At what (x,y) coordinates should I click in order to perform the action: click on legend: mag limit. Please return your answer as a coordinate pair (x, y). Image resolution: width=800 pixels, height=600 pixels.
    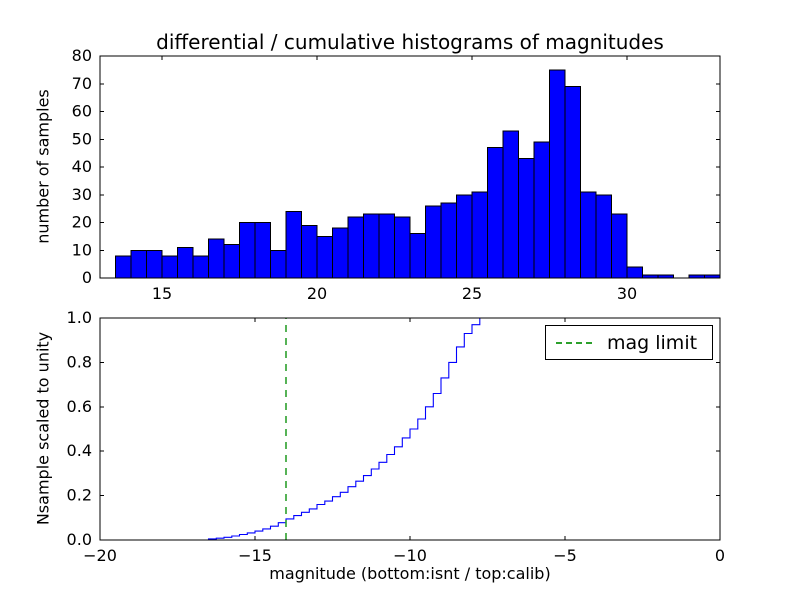
    Looking at the image, I should click on (629, 342).